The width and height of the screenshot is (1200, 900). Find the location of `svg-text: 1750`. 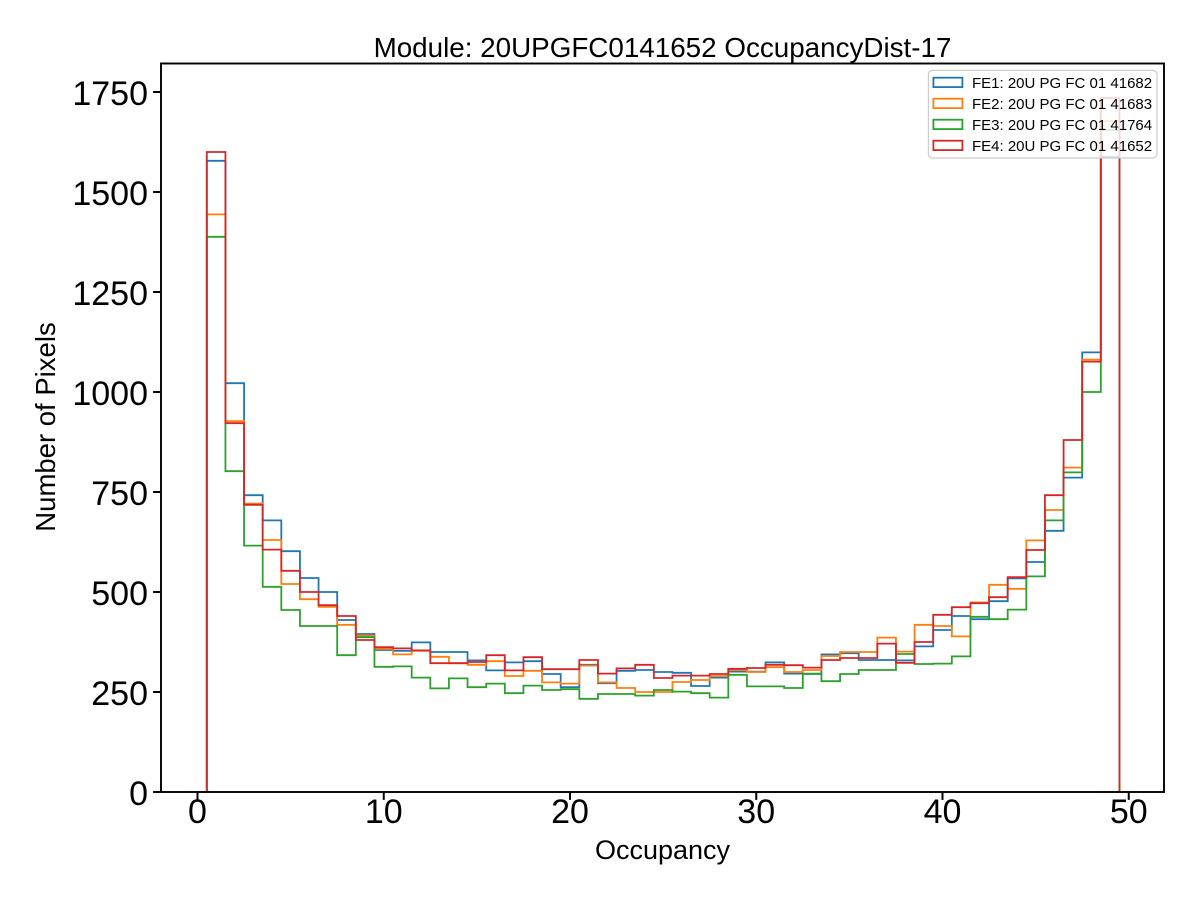

svg-text: 1750 is located at coordinates (110, 94).